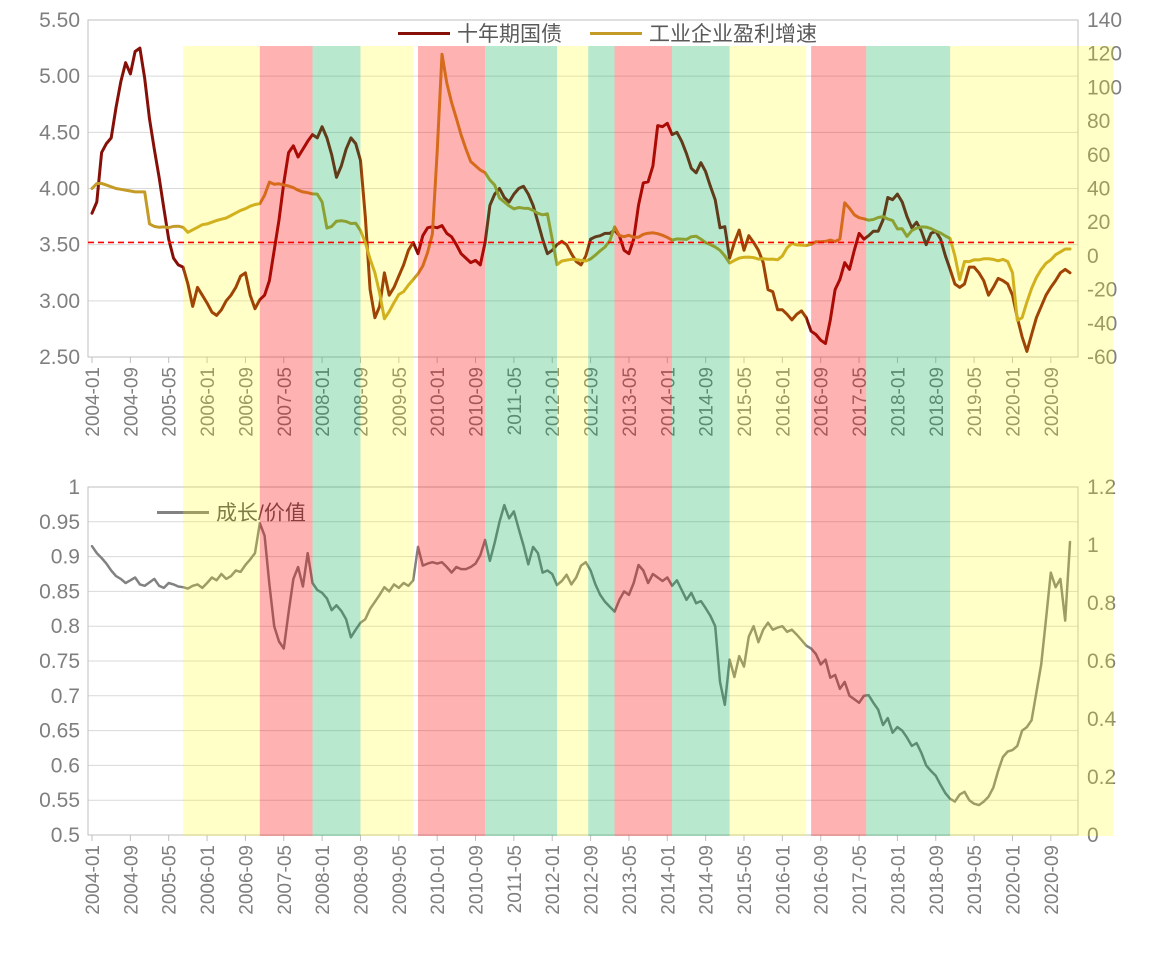 Image resolution: width=1152 pixels, height=954 pixels. I want to click on left-axis-label: 2.50, so click(59, 357).